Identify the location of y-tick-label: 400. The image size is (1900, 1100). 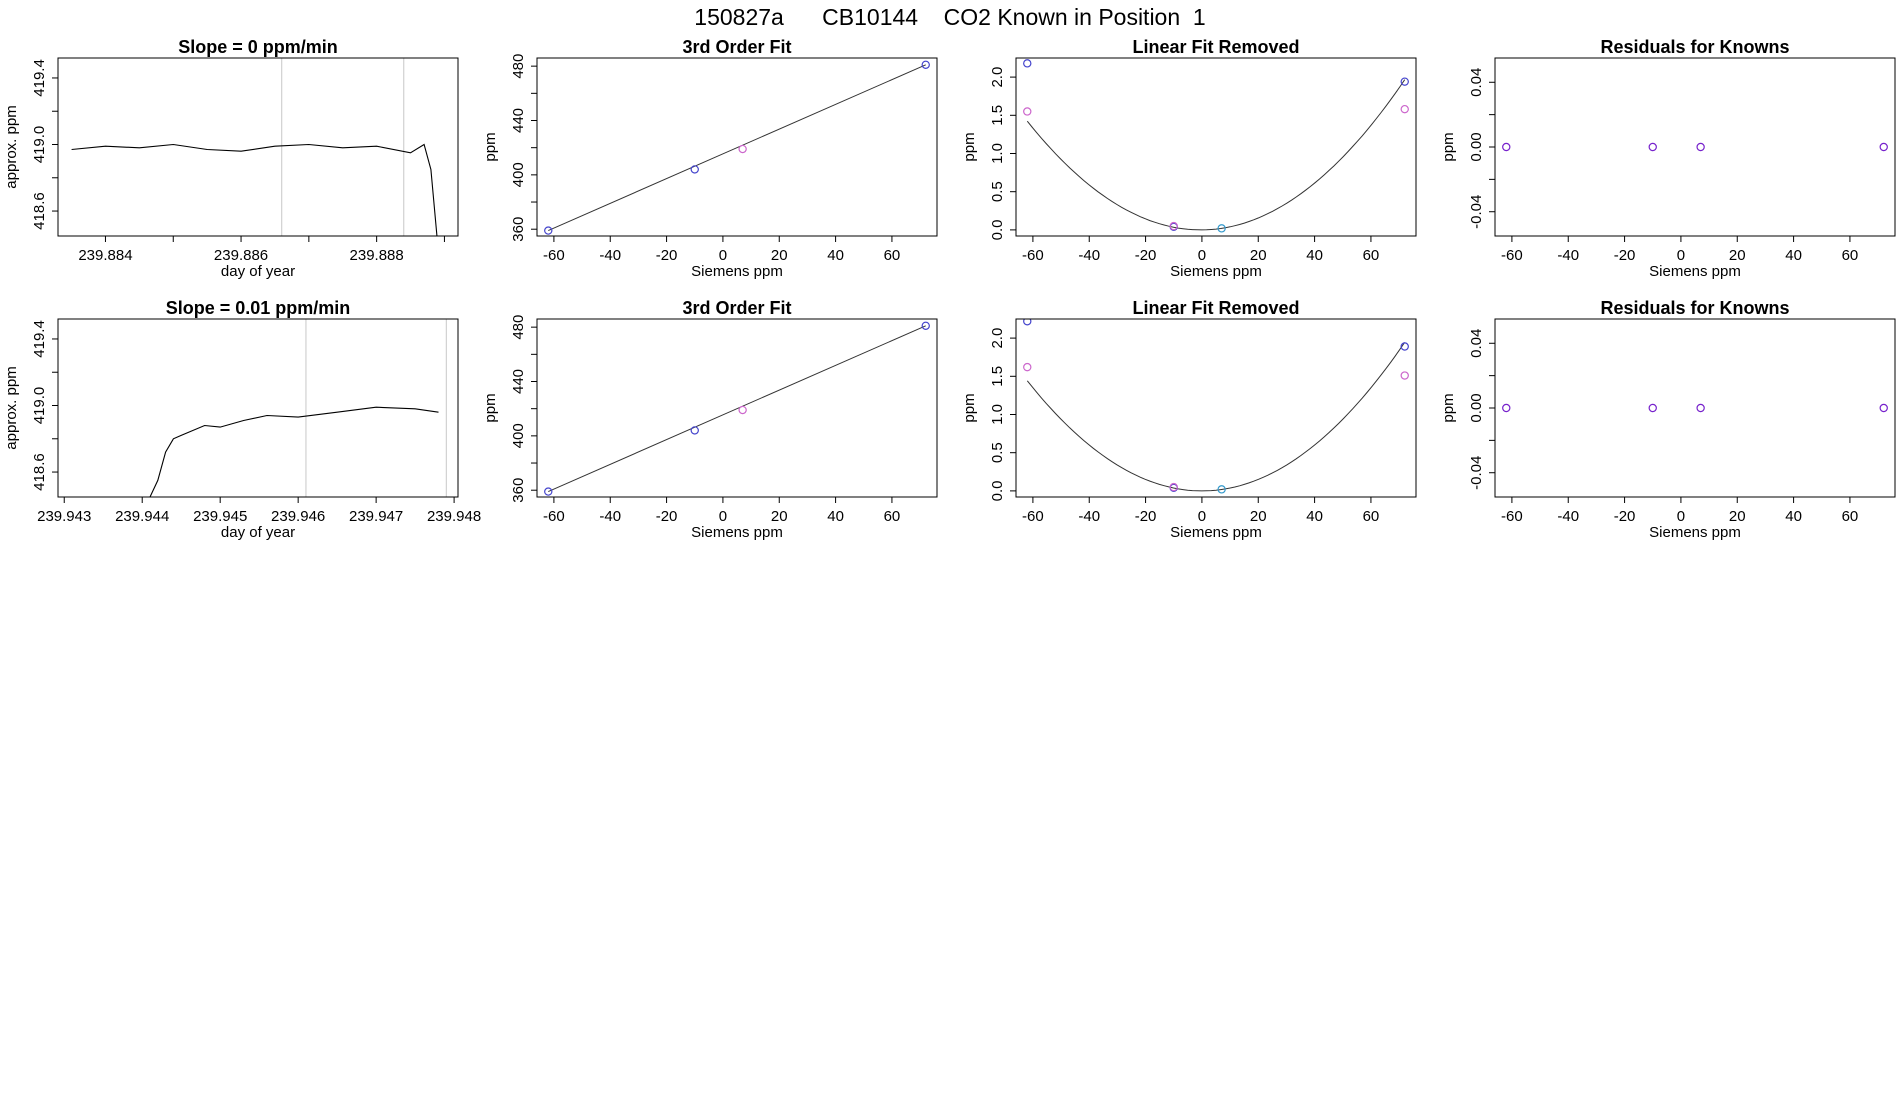
(518, 435).